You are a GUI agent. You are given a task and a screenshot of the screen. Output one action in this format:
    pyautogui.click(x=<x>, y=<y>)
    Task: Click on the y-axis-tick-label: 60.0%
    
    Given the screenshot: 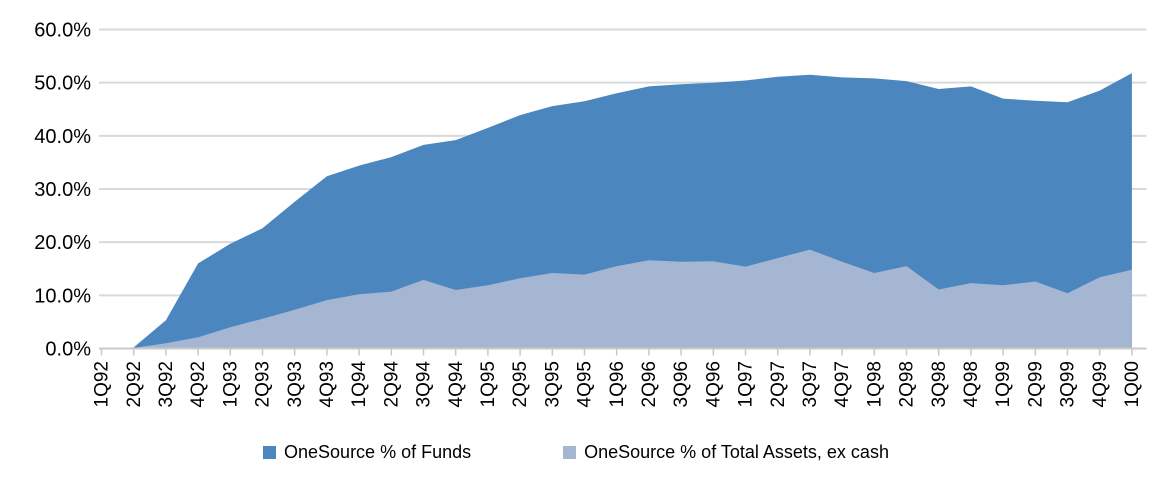 What is the action you would take?
    pyautogui.click(x=62, y=31)
    